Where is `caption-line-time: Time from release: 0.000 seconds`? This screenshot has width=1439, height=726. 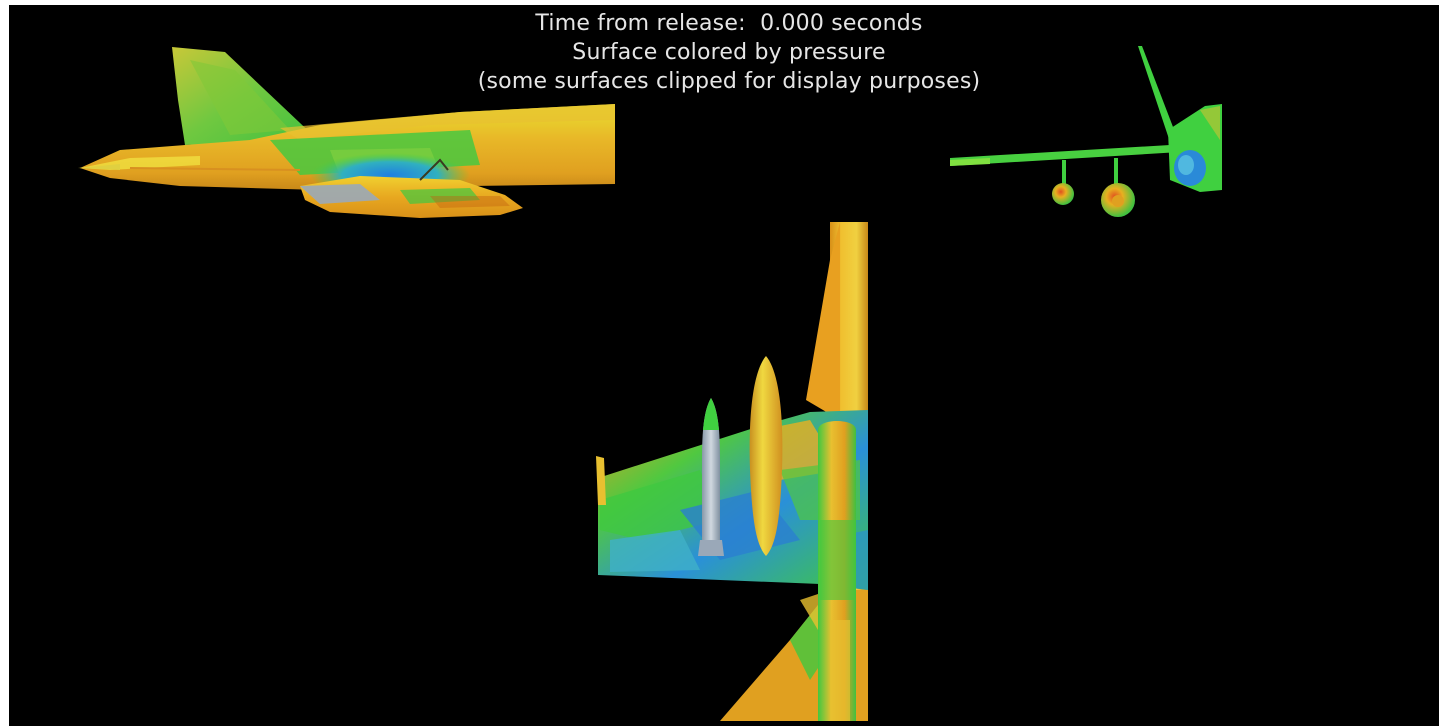
caption-line-time: Time from release: 0.000 seconds is located at coordinates (729, 23).